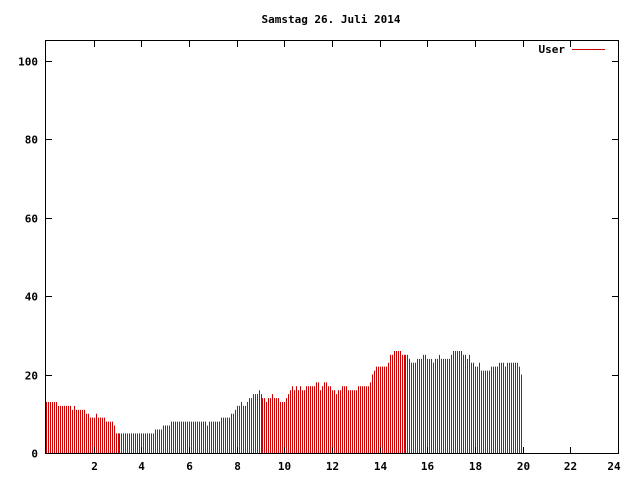 The height and width of the screenshot is (480, 640). Describe the element at coordinates (94, 466) in the screenshot. I see `x-tick-label: 2` at that location.